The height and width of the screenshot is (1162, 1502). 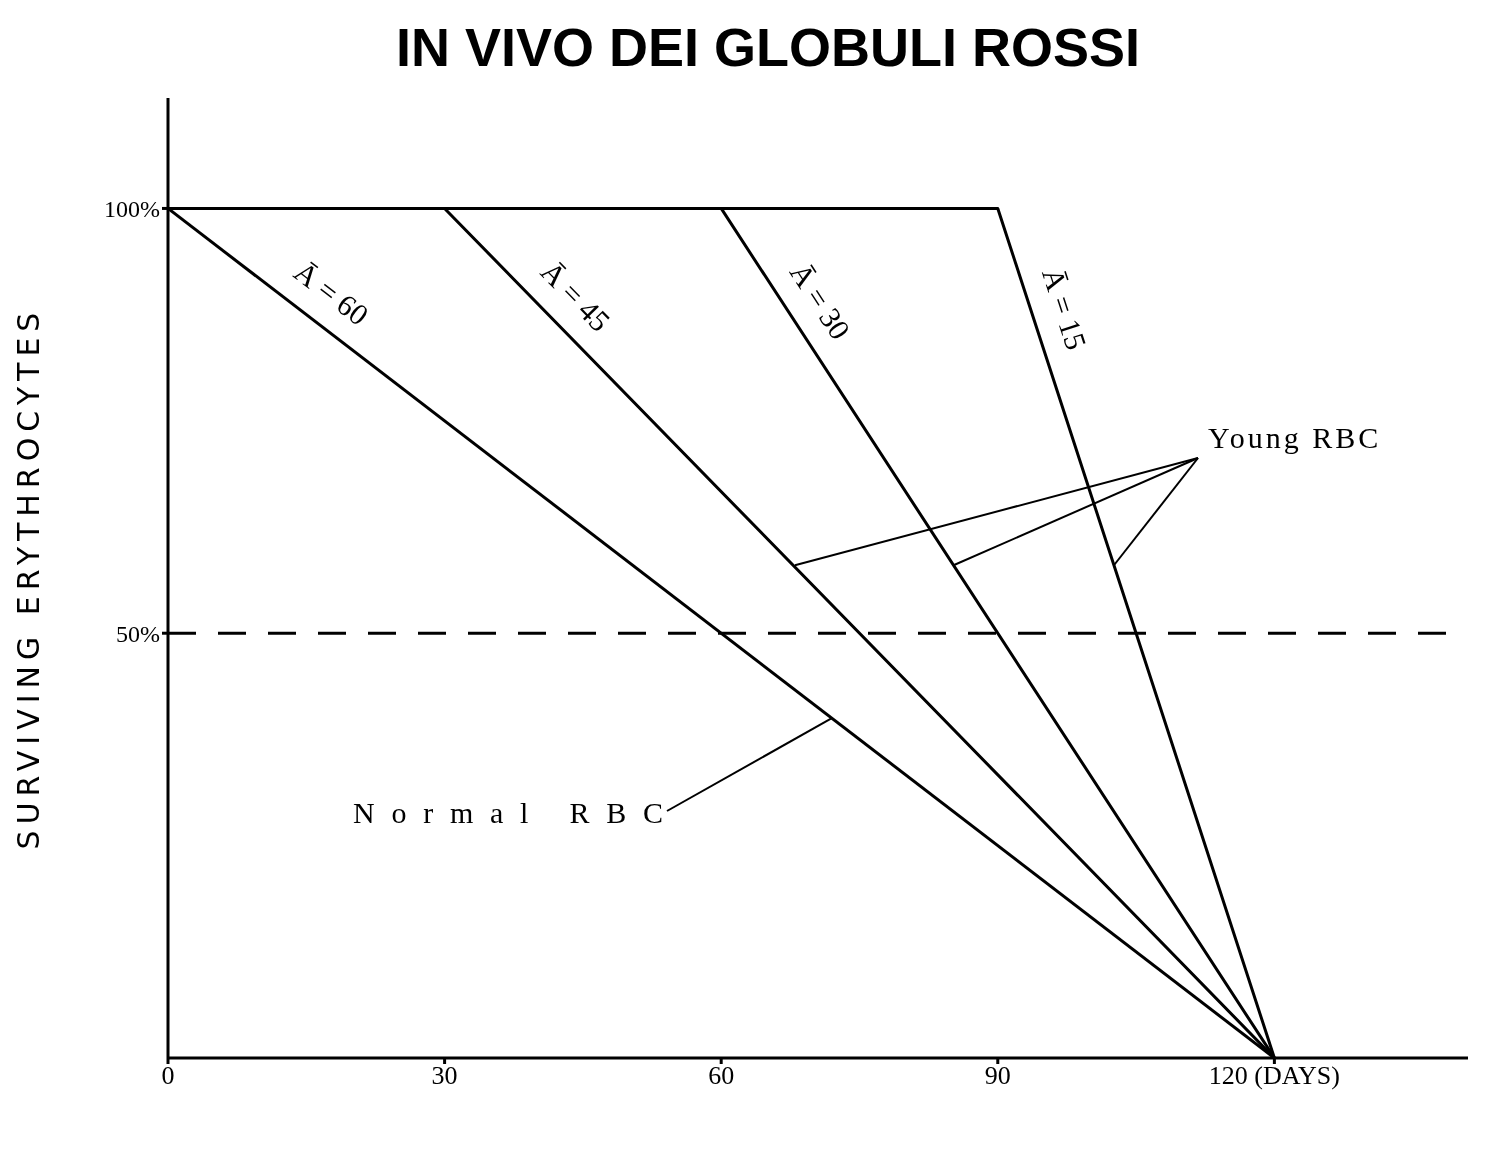 I want to click on annotation: Young RBC, so click(x=1295, y=437).